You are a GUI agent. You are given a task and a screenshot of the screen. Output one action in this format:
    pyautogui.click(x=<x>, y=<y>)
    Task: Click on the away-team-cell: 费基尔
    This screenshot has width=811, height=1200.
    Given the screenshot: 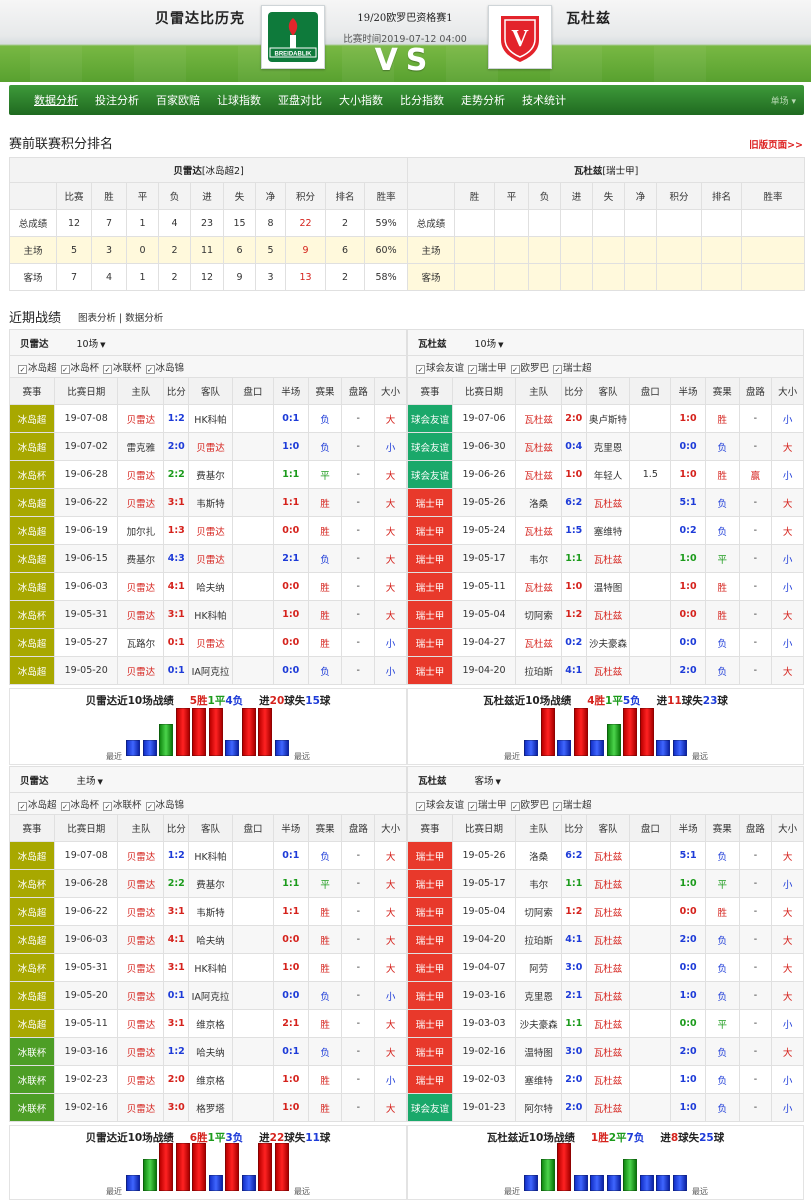 What is the action you would take?
    pyautogui.click(x=210, y=474)
    